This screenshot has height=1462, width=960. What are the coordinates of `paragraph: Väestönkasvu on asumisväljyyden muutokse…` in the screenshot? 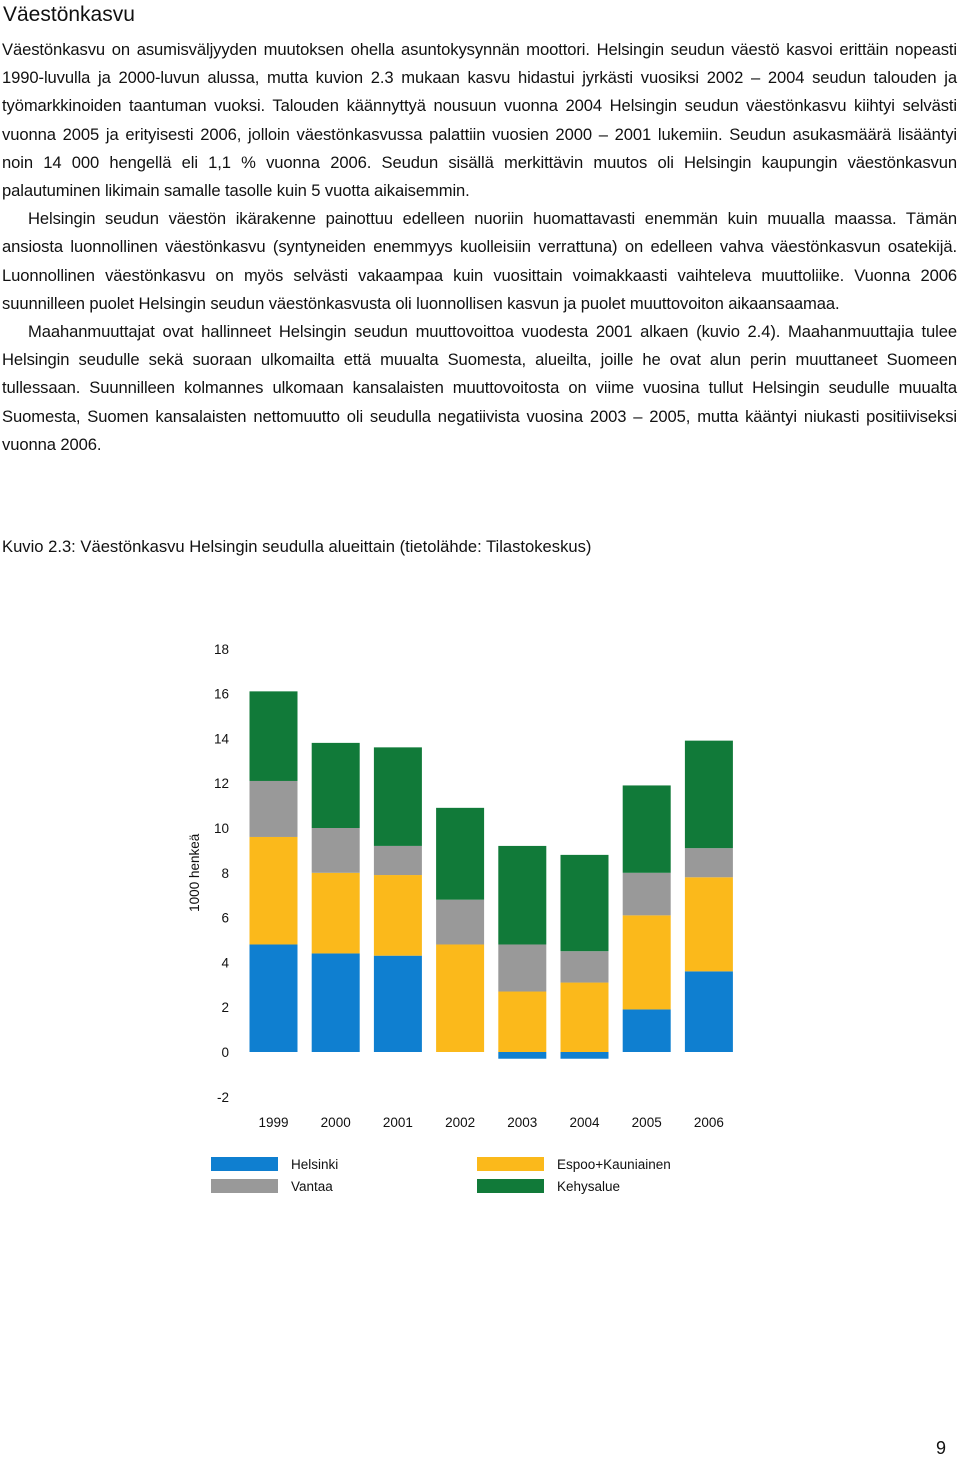 It's located at (479, 120).